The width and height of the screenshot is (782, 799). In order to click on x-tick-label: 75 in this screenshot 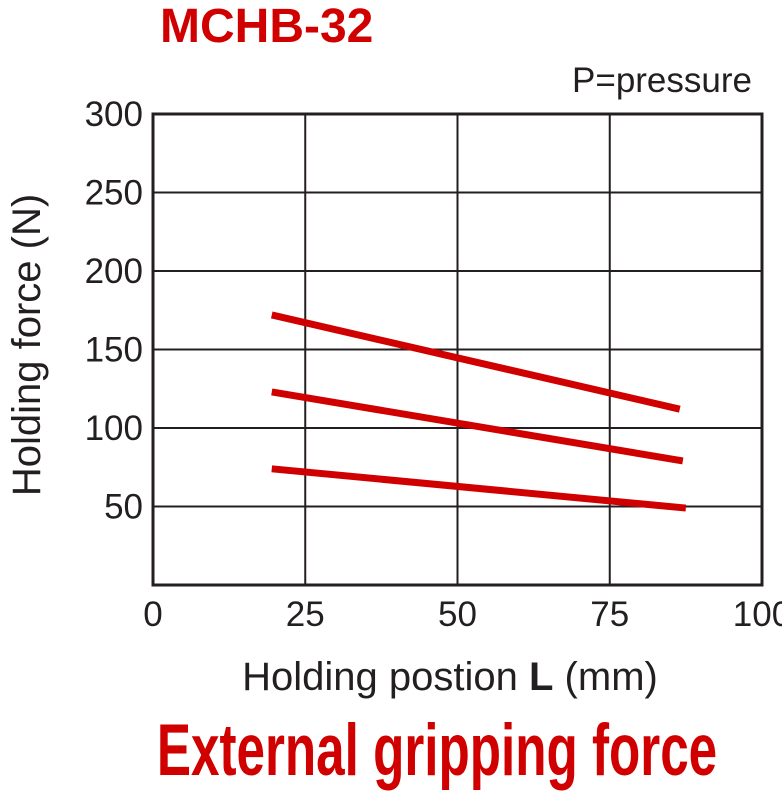, I will do `click(609, 614)`.